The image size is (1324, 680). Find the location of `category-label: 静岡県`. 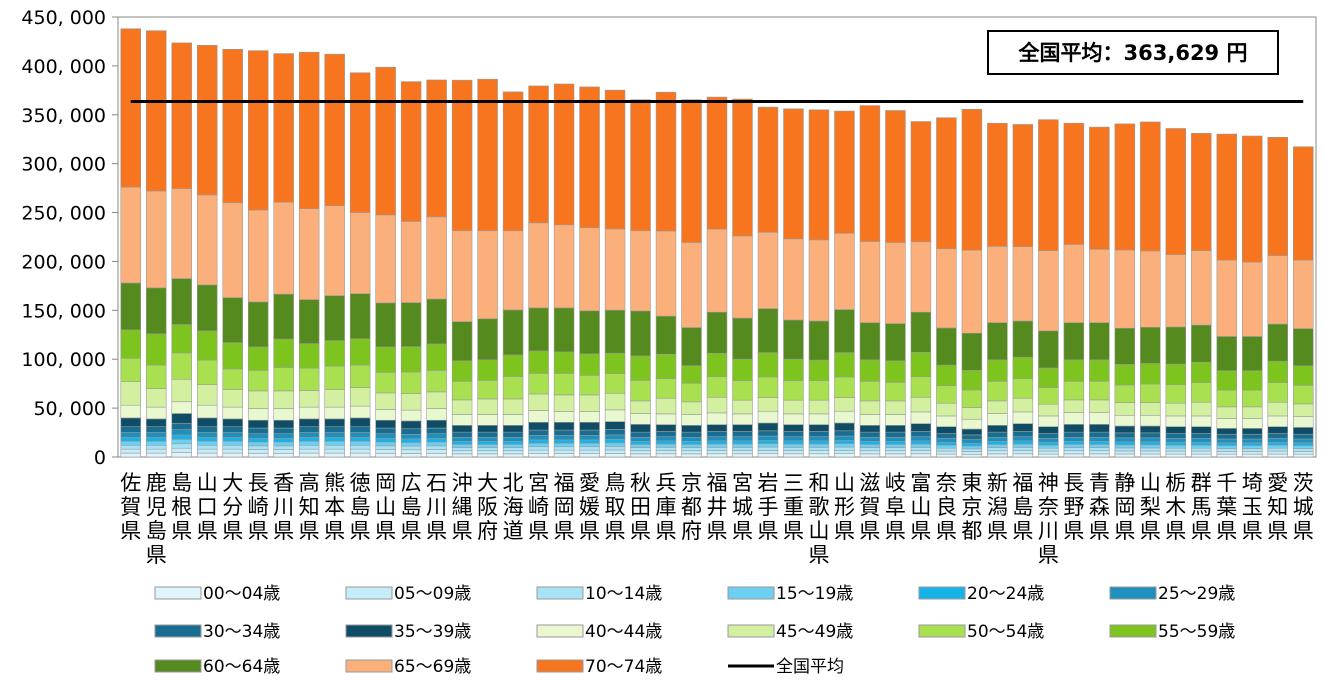

category-label: 静岡県 is located at coordinates (1124, 507).